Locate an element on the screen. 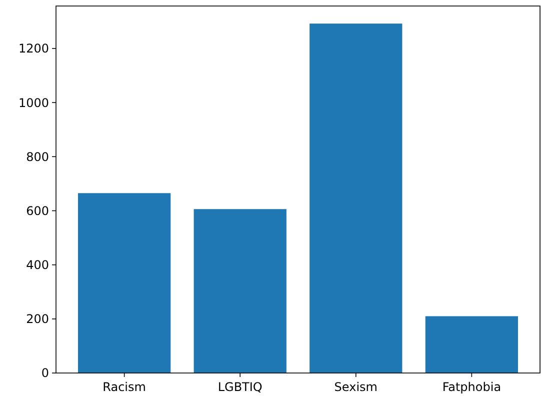 This screenshot has width=541, height=403. x-tick-label: Fatphobia is located at coordinates (472, 387).